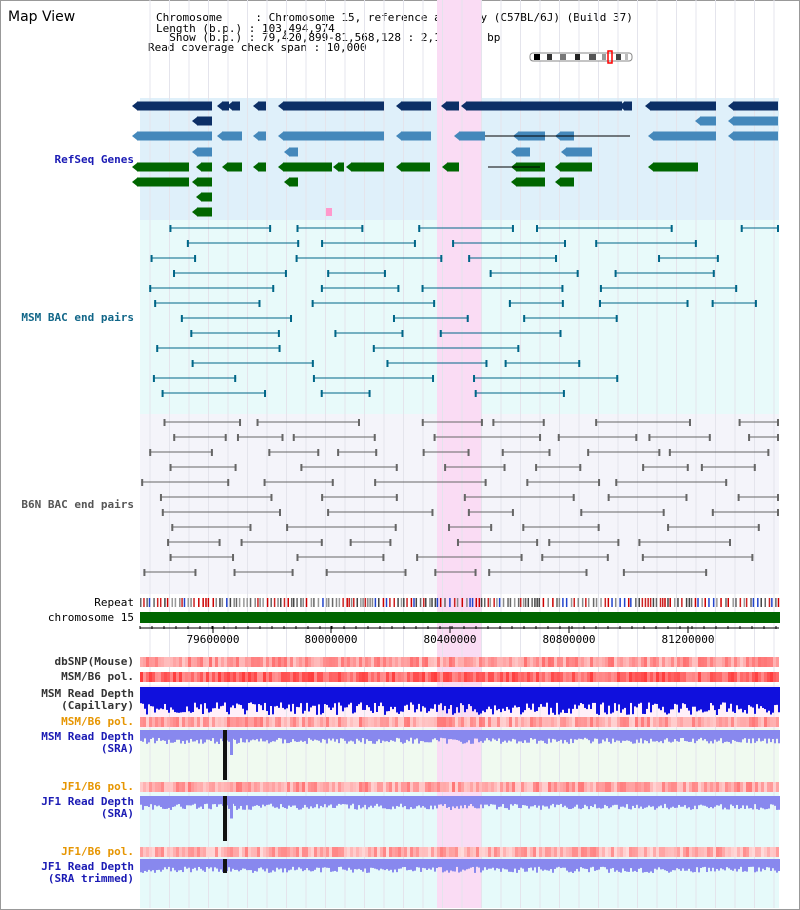  Describe the element at coordinates (610, 57) in the screenshot. I see `ideogram-position-marker` at that location.